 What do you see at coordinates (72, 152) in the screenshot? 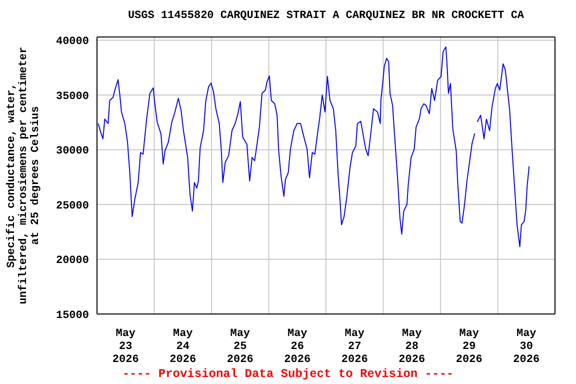
I see `y-tick-label: 30000` at bounding box center [72, 152].